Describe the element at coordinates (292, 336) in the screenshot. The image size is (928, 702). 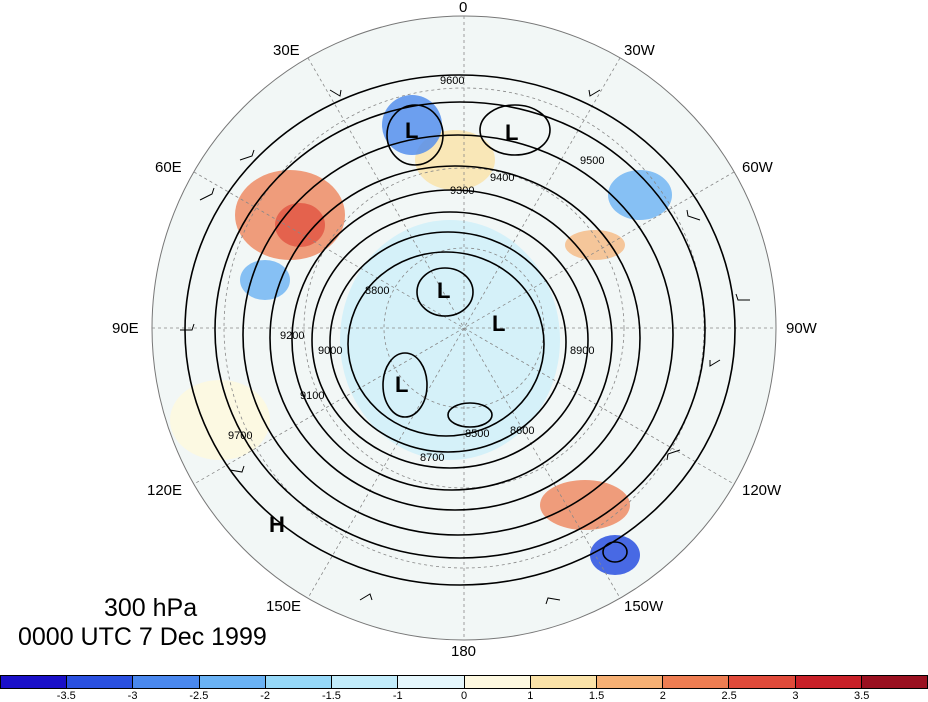
I see `contour-label-9200: 9200` at that location.